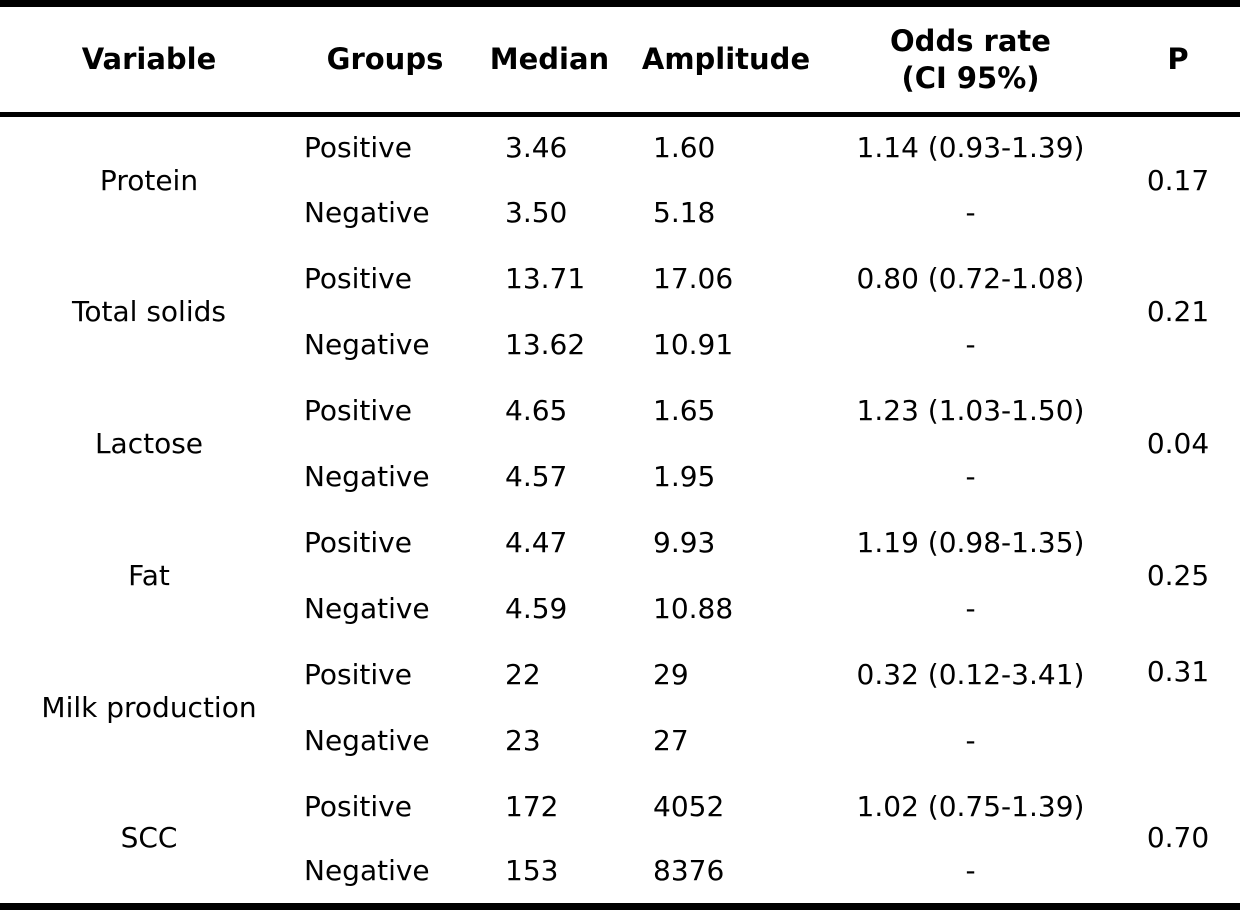 The width and height of the screenshot is (1240, 910). I want to click on amplitude-cell: 4052, so click(689, 807).